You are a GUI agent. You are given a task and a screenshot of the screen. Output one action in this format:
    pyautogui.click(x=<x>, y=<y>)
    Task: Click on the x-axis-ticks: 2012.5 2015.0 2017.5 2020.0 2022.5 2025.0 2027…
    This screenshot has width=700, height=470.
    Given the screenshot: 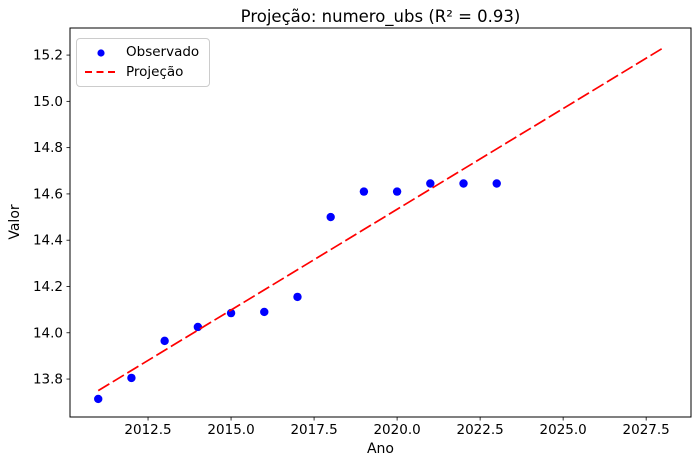 What is the action you would take?
    pyautogui.click(x=397, y=427)
    